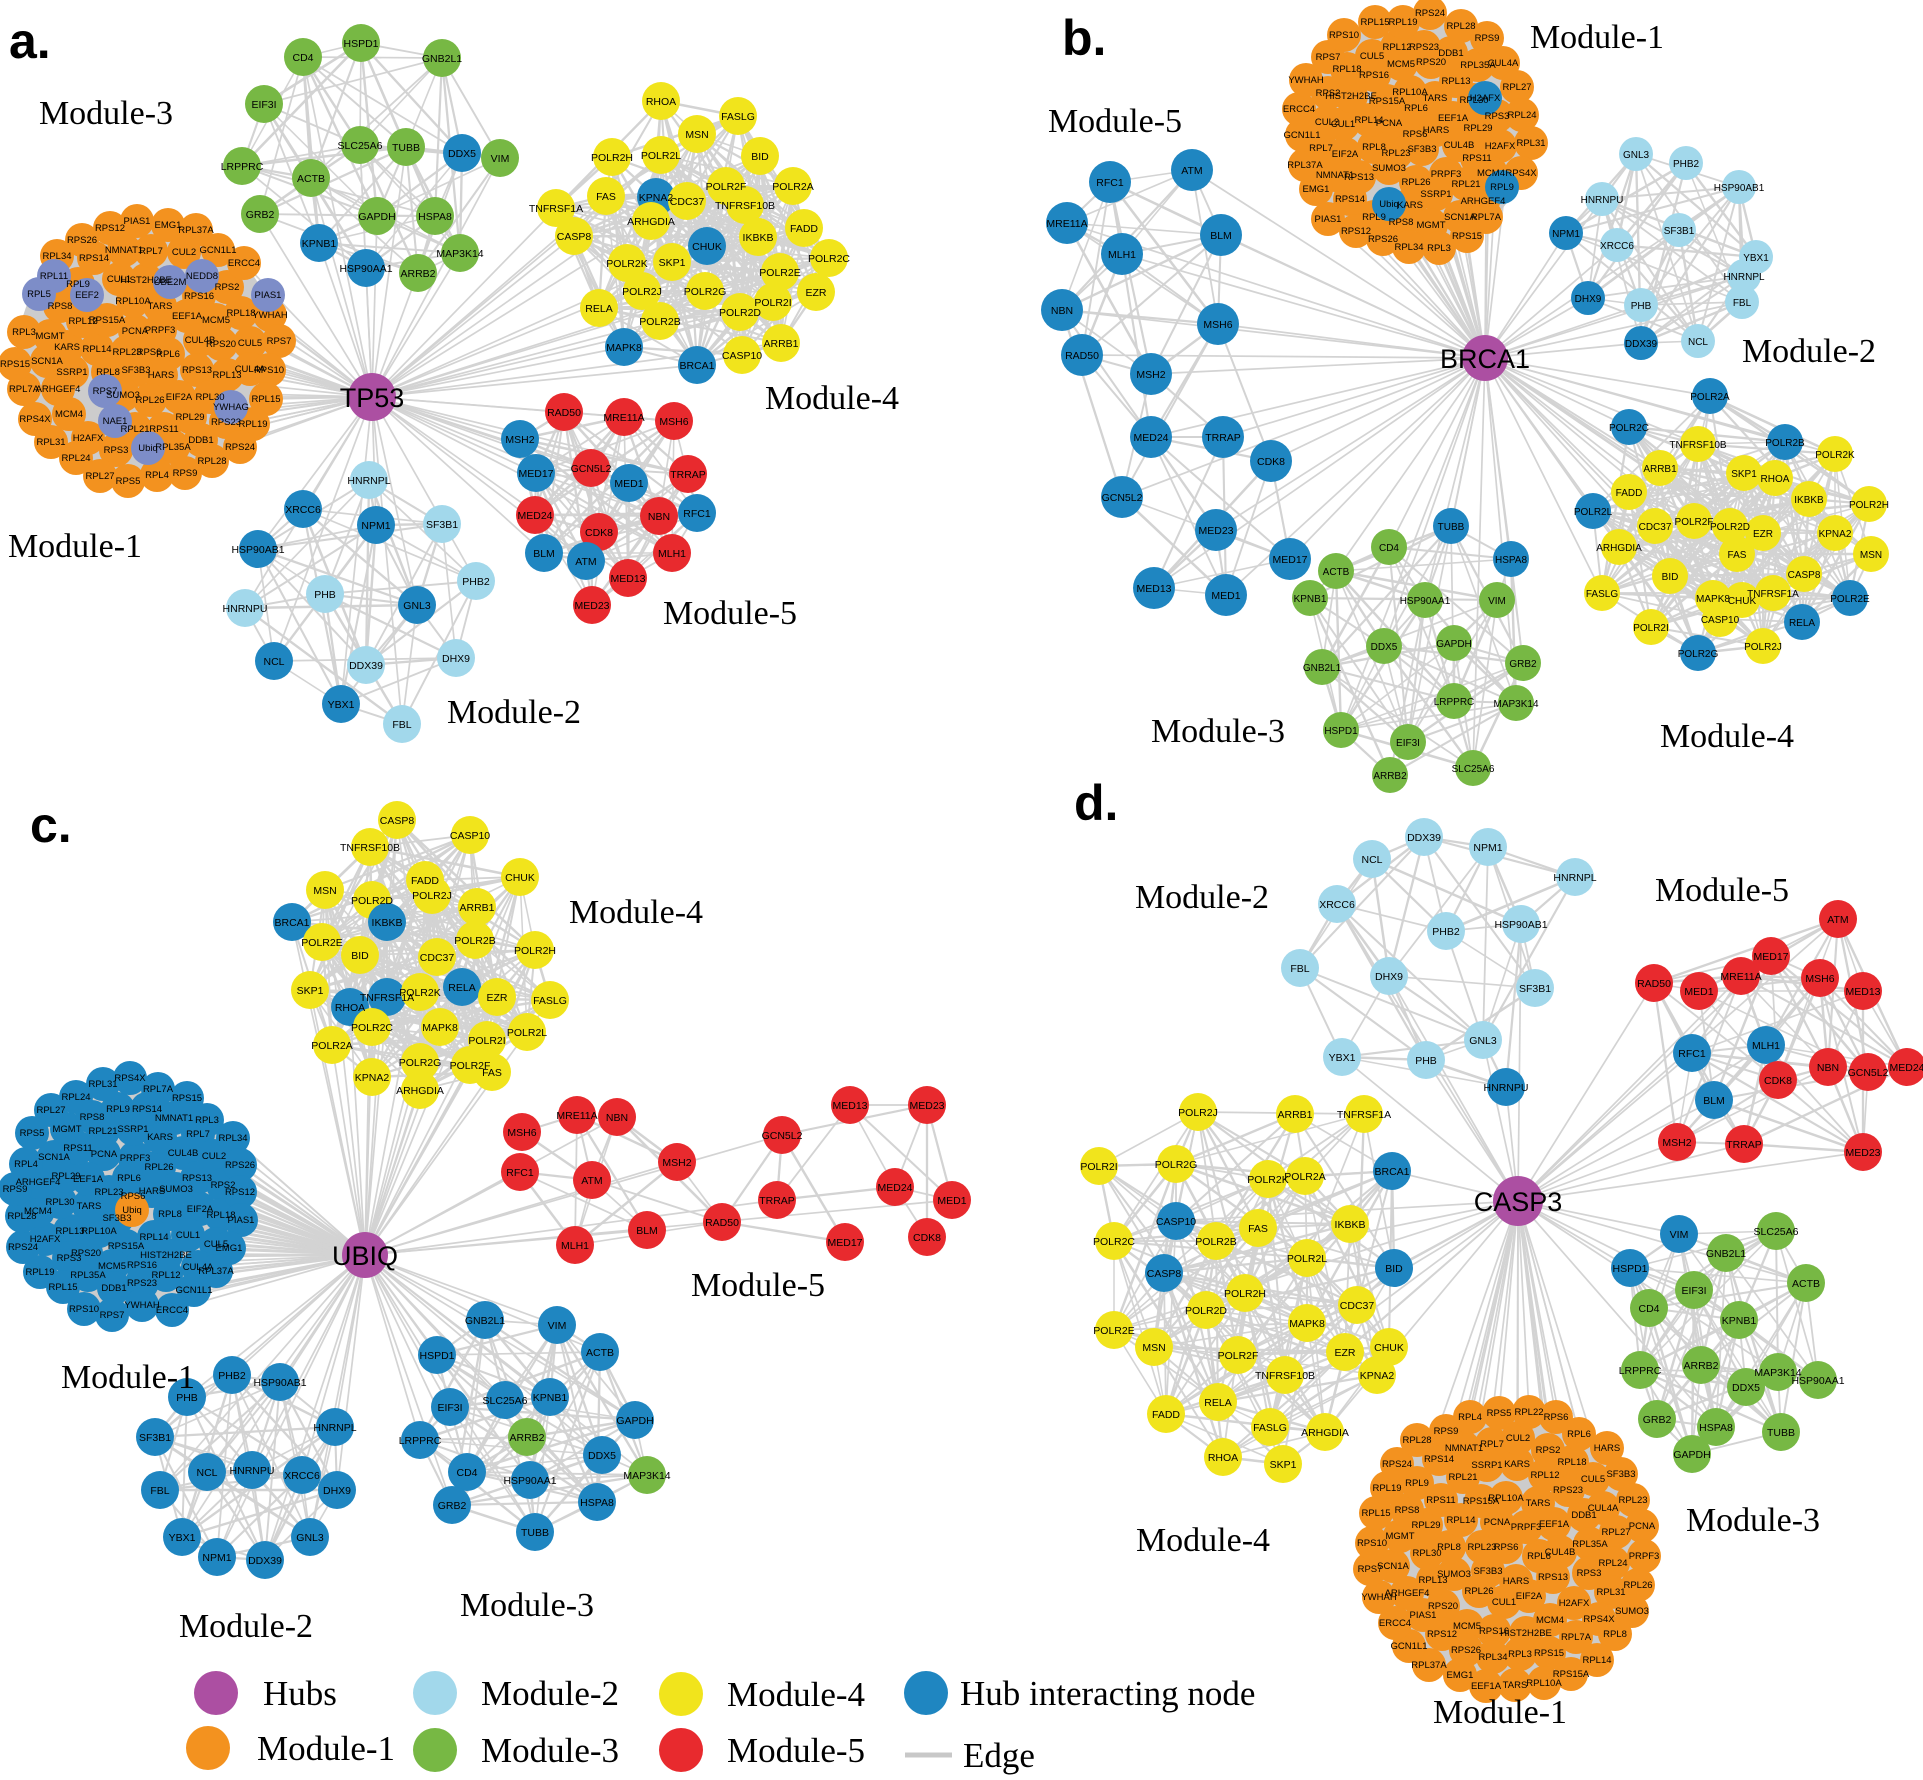 The image size is (1923, 1780). I want to click on svg-text: TNFRSF1A, so click(387, 998).